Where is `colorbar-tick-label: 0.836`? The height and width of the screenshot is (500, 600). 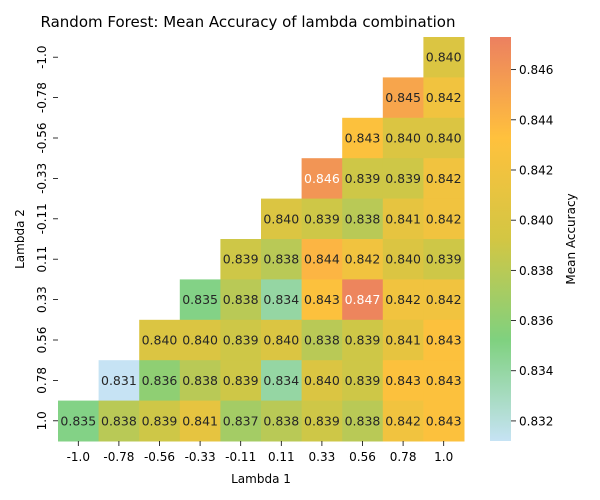
colorbar-tick-label: 0.836 is located at coordinates (536, 321).